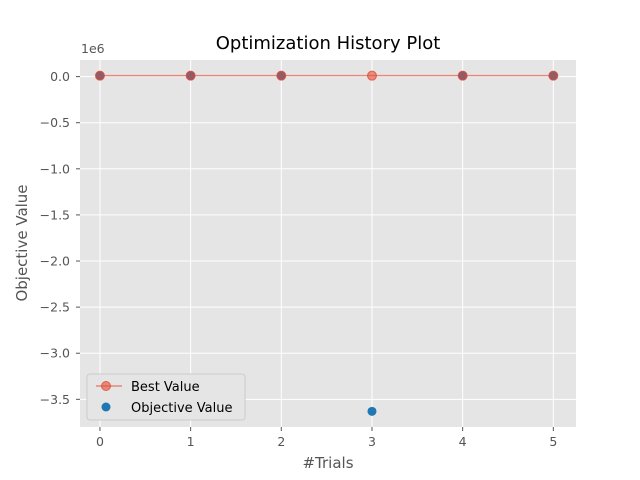 This screenshot has height=480, width=640. What do you see at coordinates (60, 76) in the screenshot?
I see `y-tick-label: 0.0` at bounding box center [60, 76].